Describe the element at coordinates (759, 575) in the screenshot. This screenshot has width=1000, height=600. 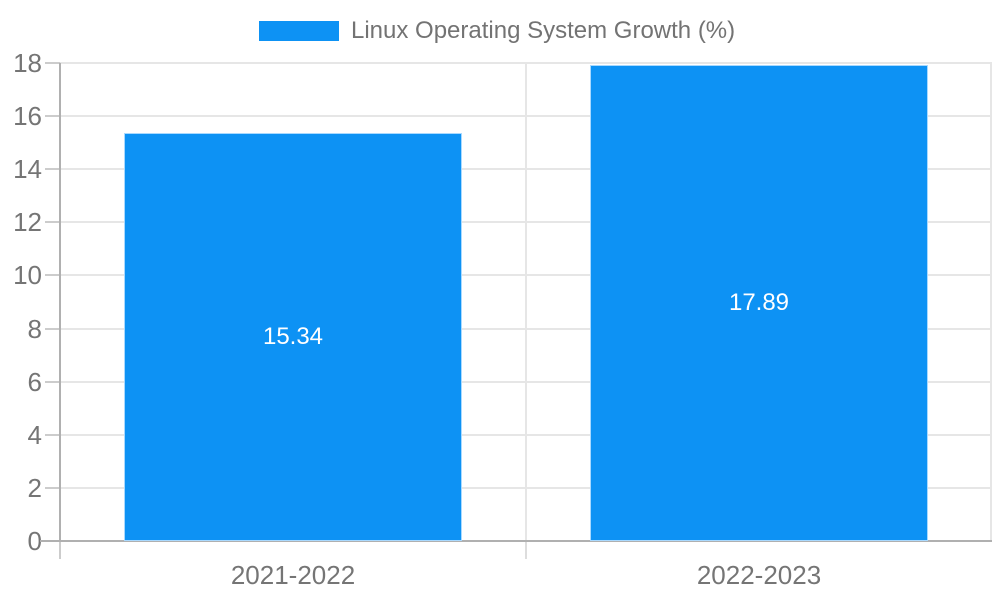
I see `x-axis-label: 2022-2023` at that location.